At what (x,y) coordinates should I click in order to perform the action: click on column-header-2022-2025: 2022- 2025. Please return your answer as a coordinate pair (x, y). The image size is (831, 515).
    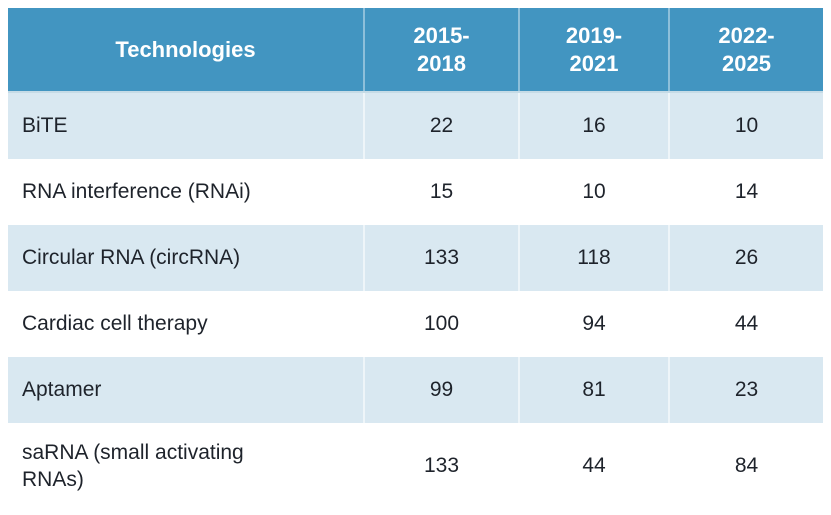
    Looking at the image, I should click on (745, 49).